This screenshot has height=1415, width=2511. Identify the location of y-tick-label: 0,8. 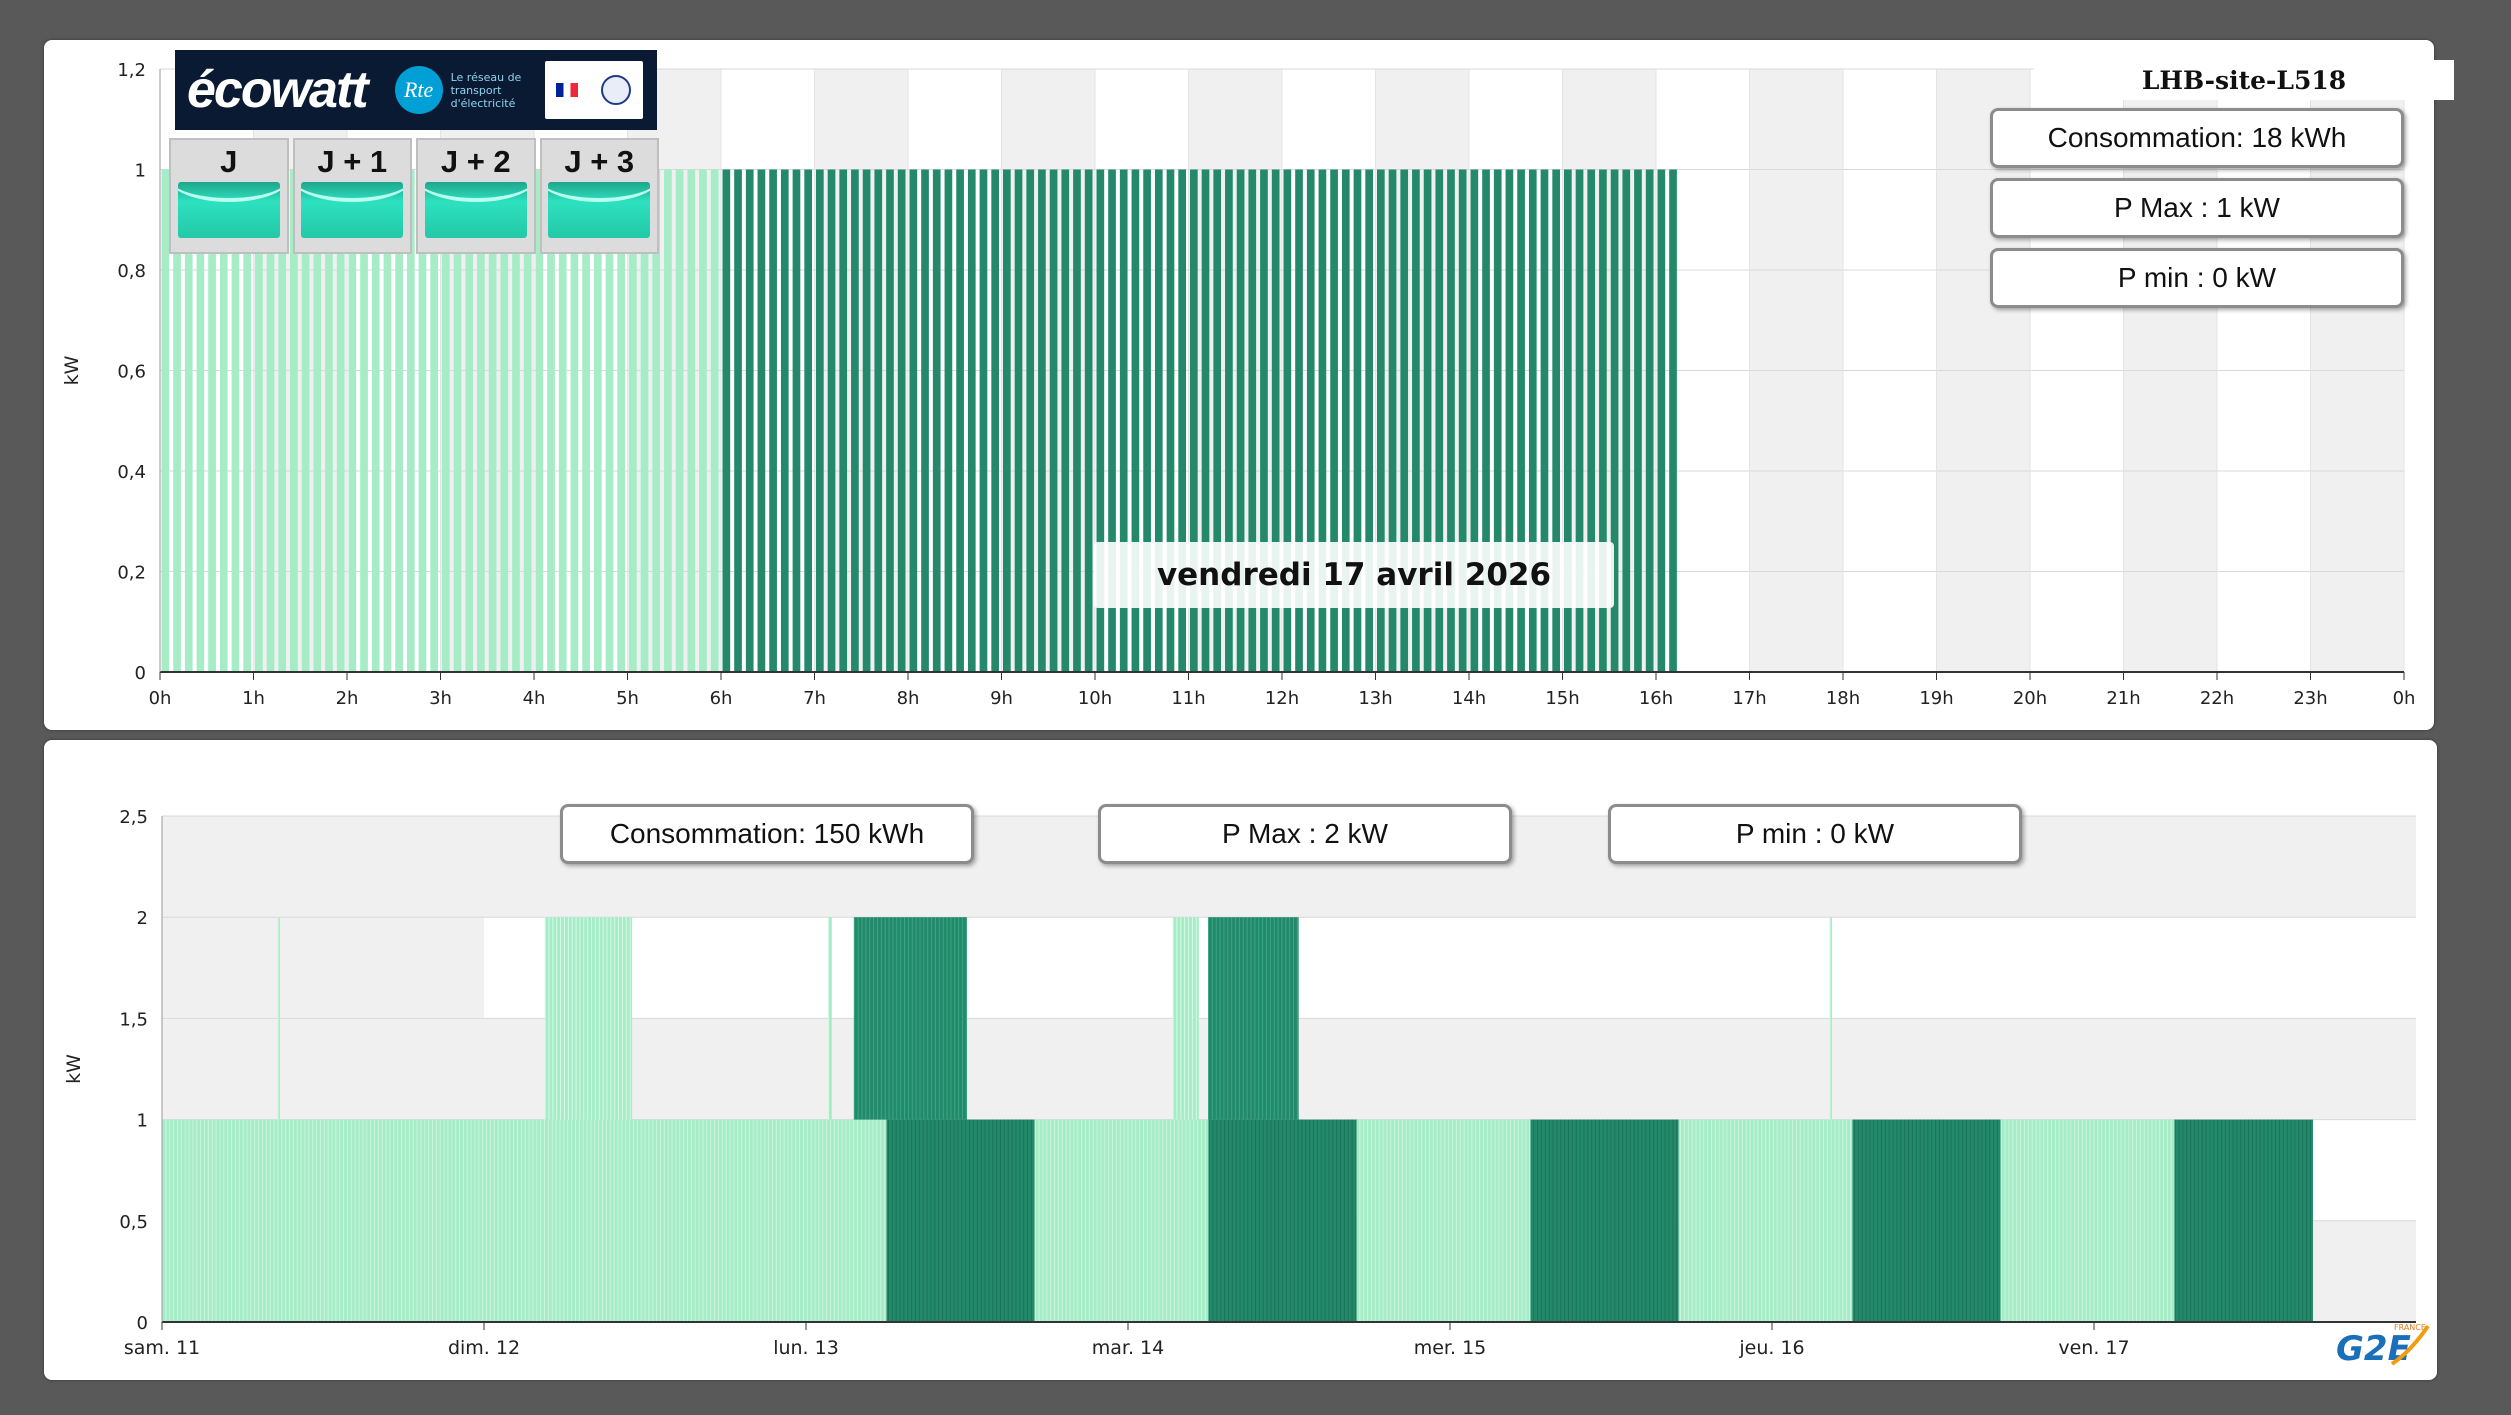
(131, 271).